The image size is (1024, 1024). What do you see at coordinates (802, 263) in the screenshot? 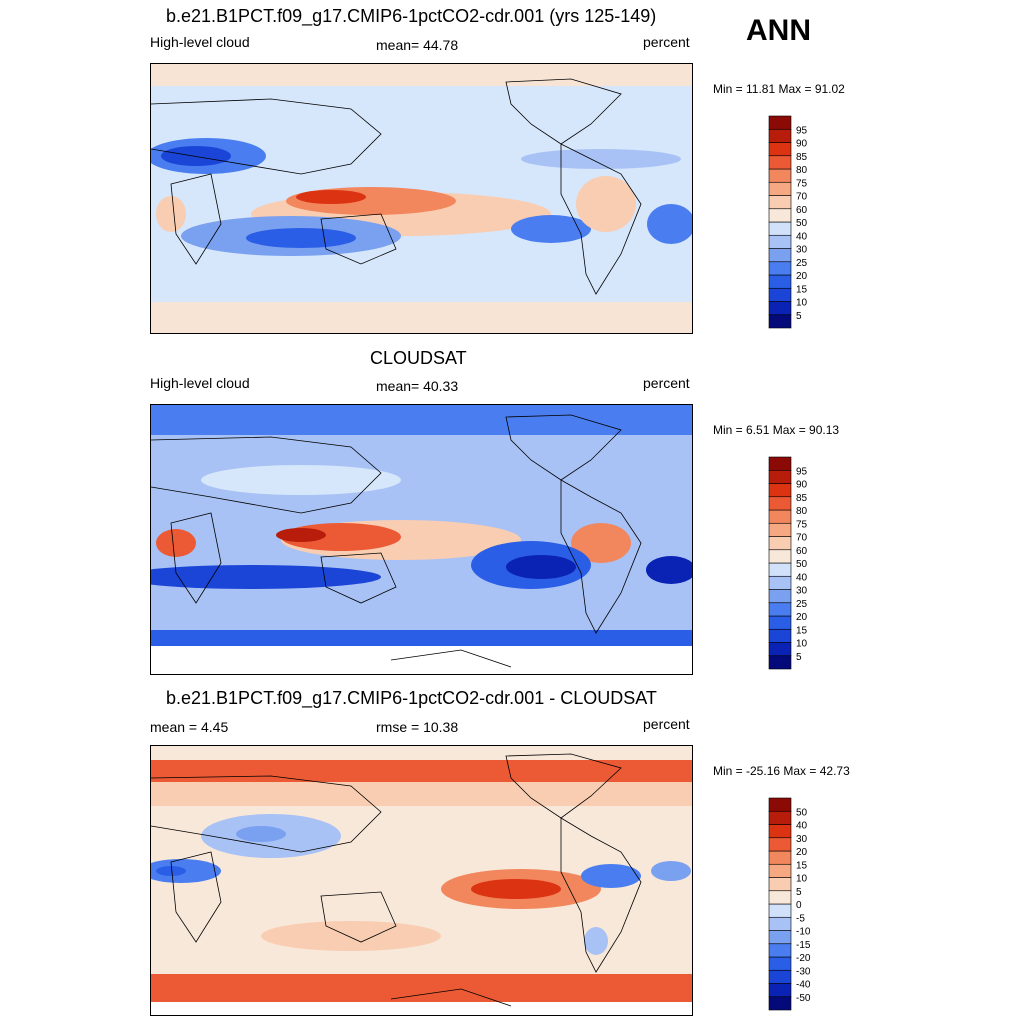
I see `colorbar-tick-label: 25` at bounding box center [802, 263].